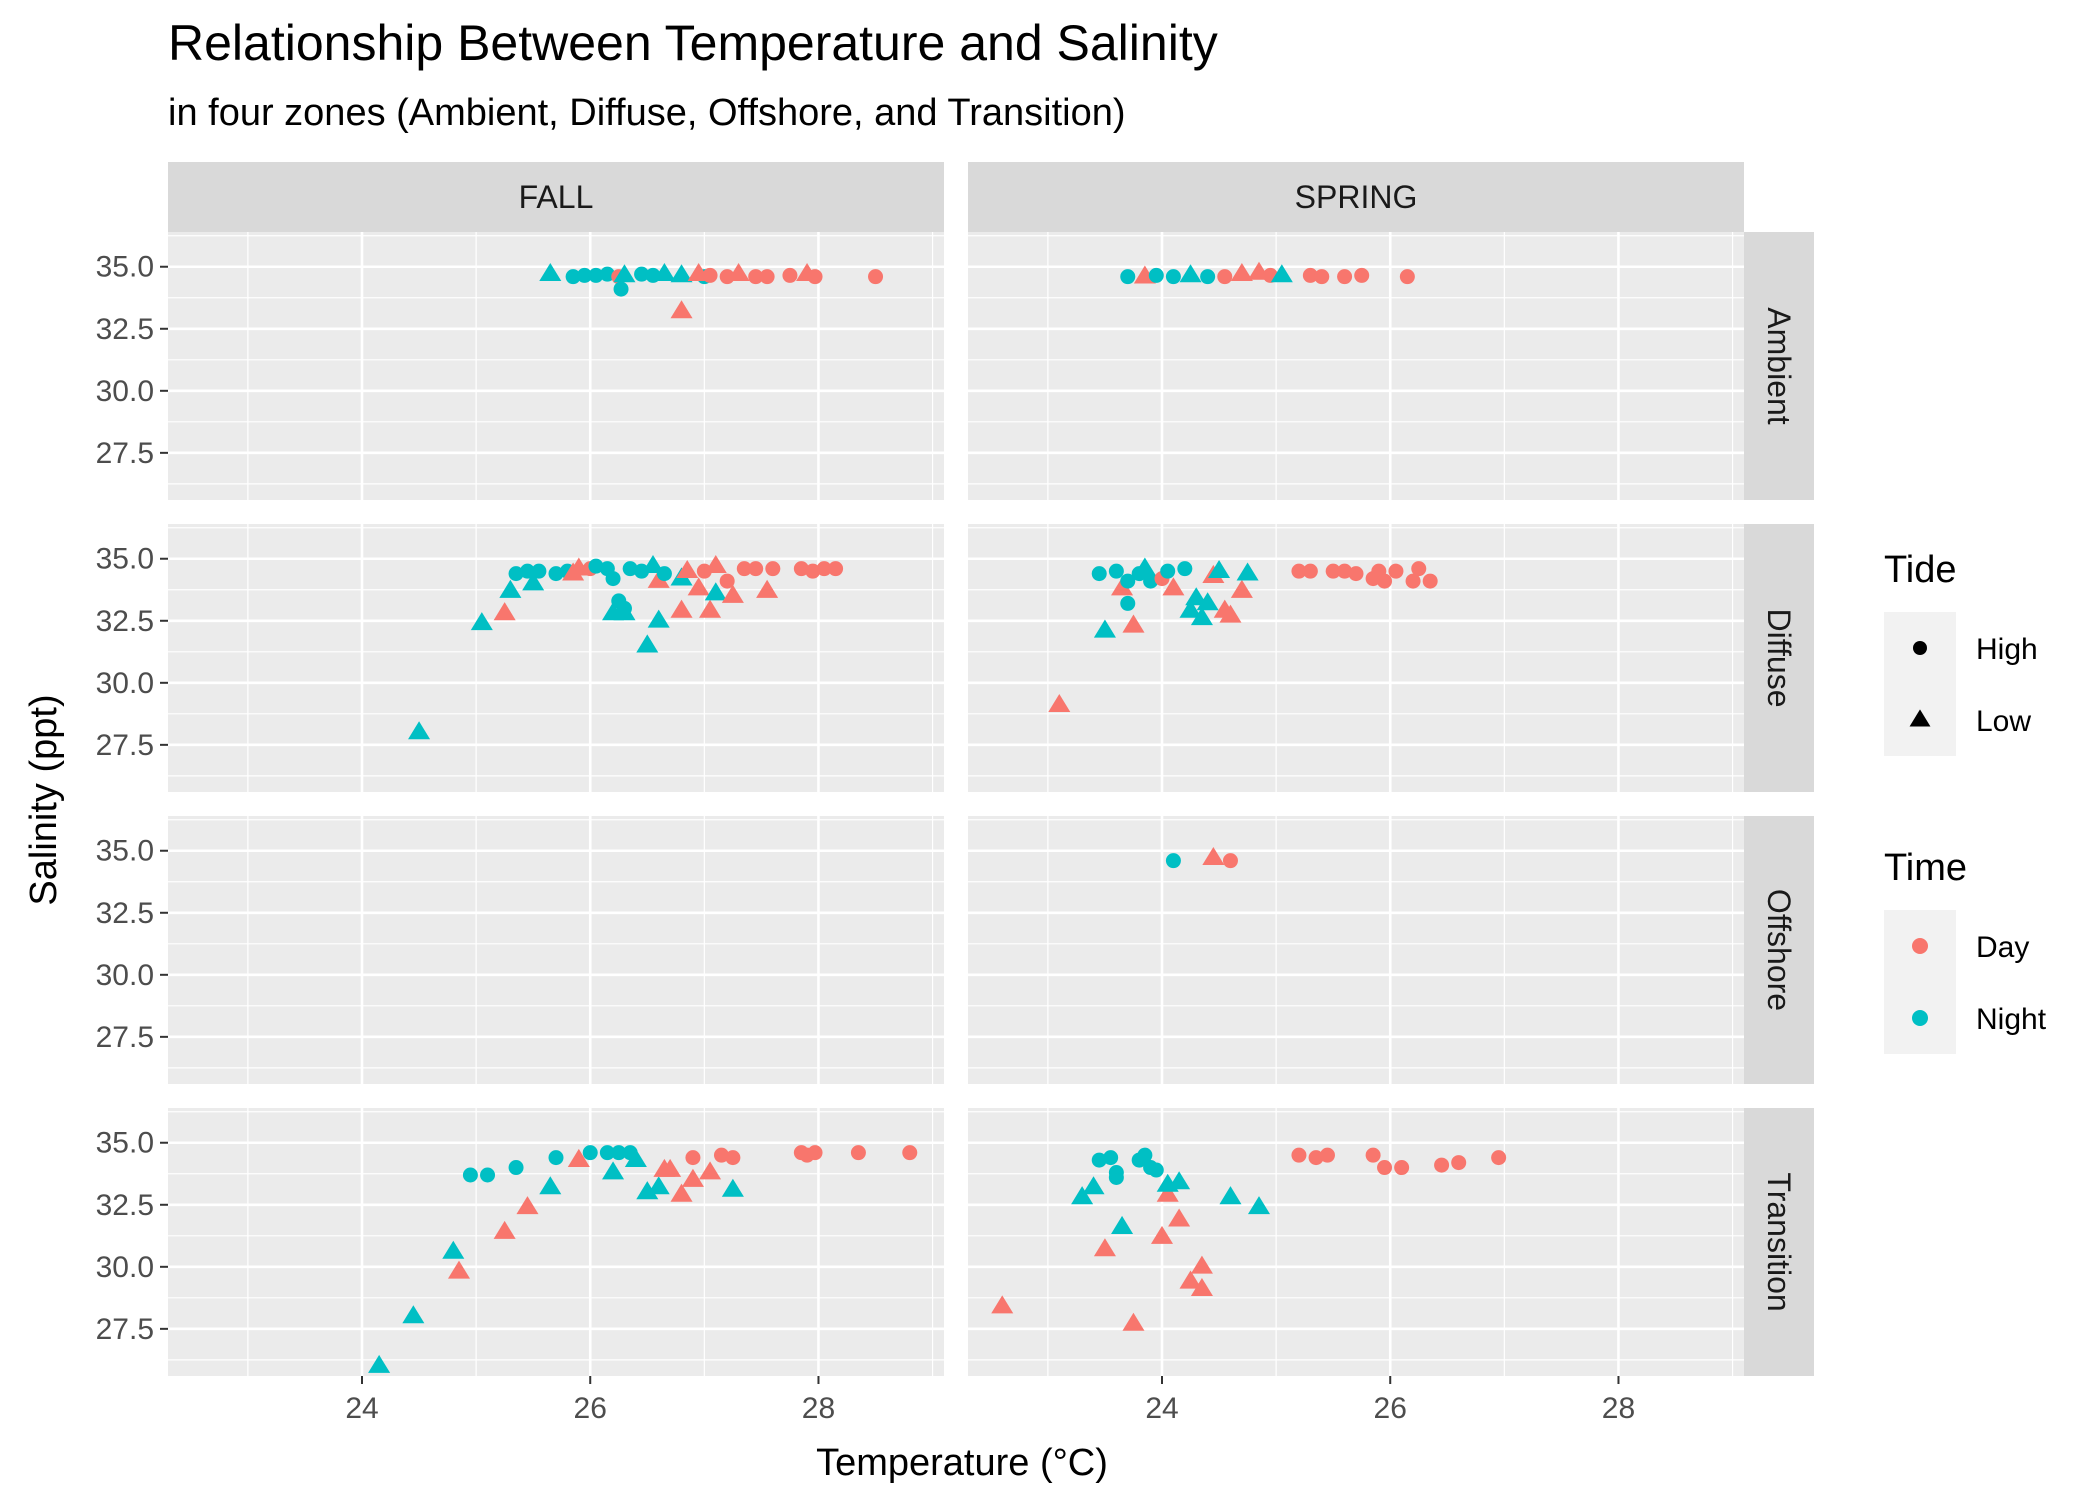  I want to click on legend-key-triangle, so click(1920, 718).